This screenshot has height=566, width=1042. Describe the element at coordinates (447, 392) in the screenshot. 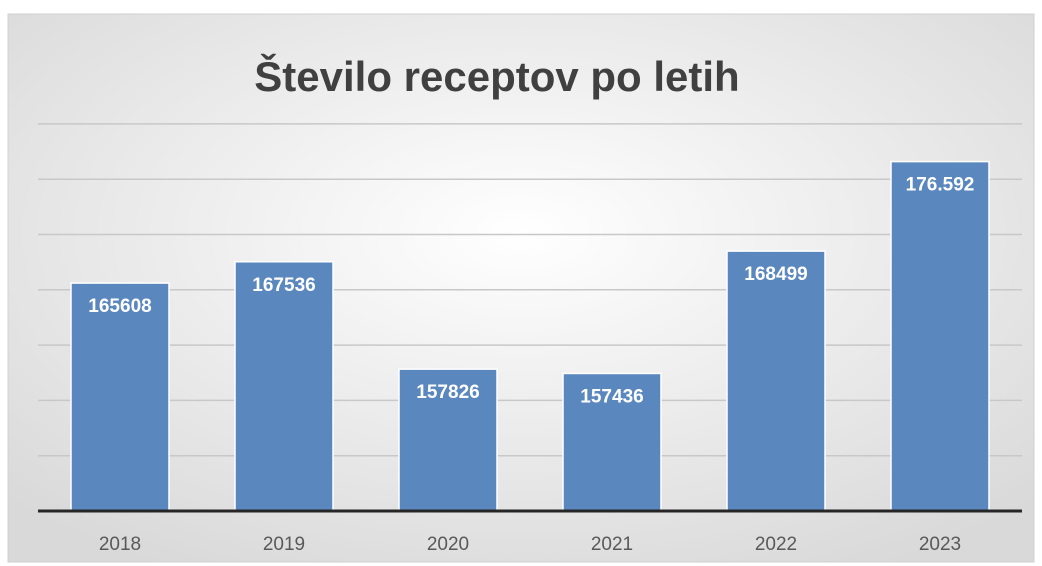

I see `data-label: 157826` at that location.